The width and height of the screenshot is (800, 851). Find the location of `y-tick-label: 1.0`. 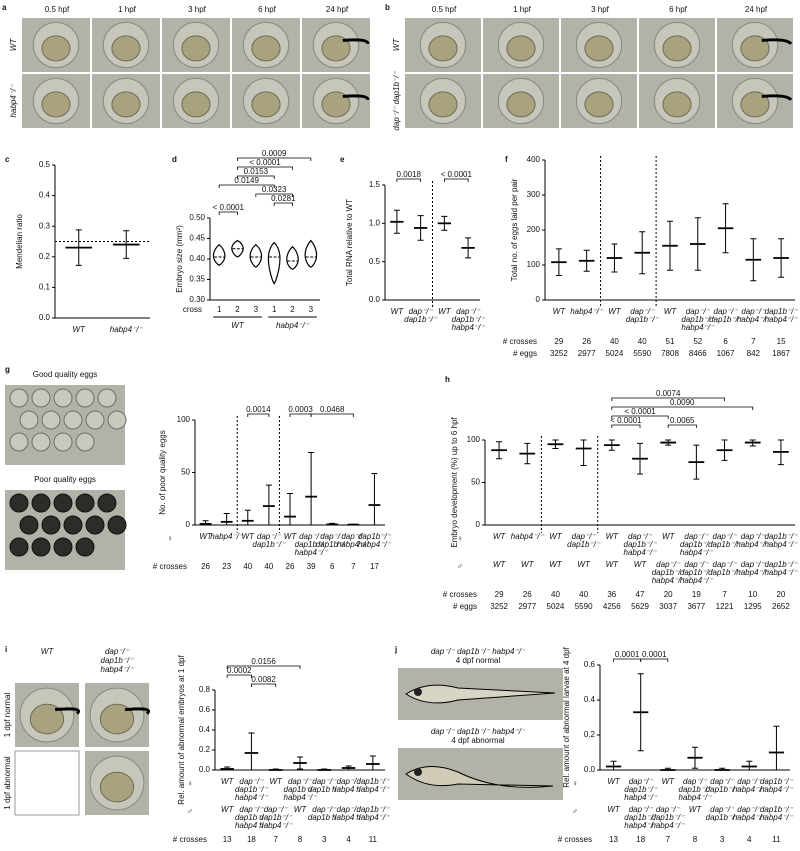

y-tick-label: 1.0 is located at coordinates (375, 222).